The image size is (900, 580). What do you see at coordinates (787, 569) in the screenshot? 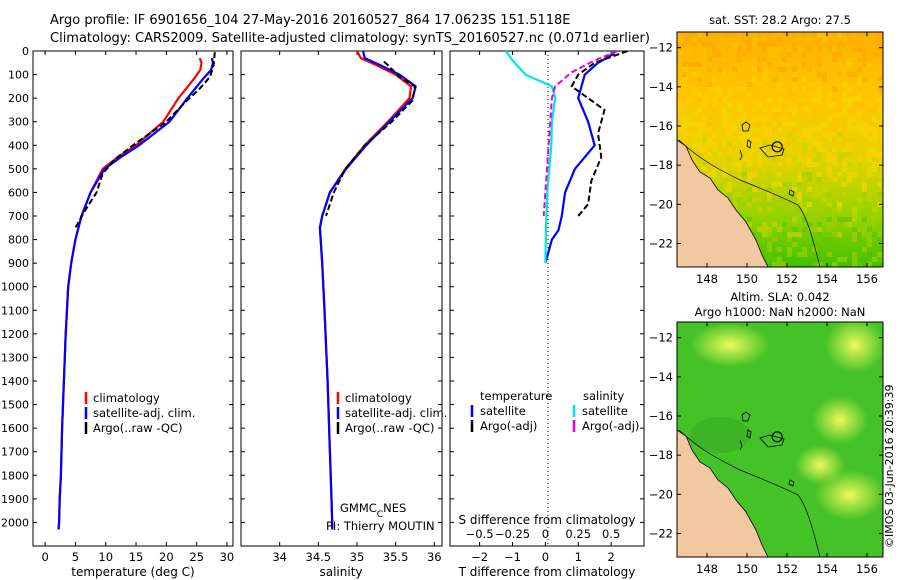
I see `map-x-tick-label: 152` at bounding box center [787, 569].